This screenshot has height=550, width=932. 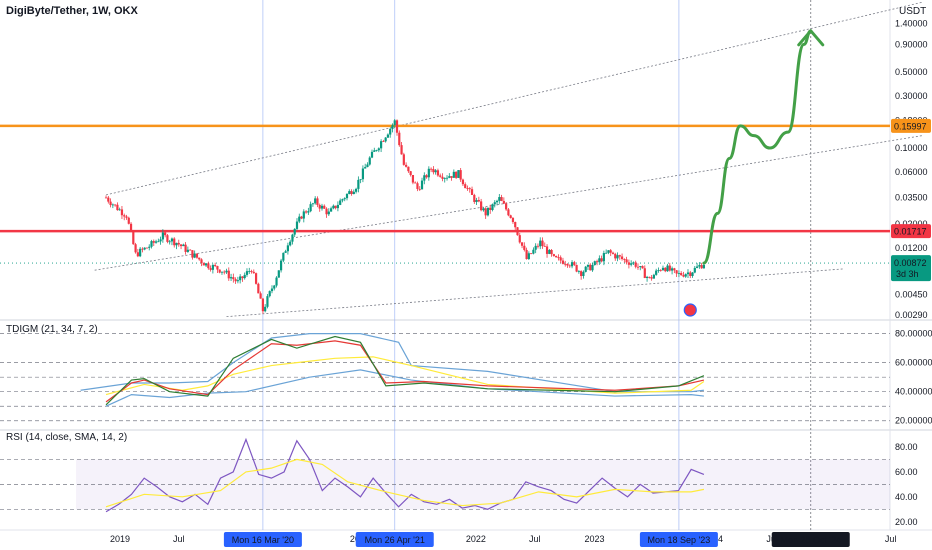 What do you see at coordinates (913, 392) in the screenshot?
I see `indicator-tick-label: 40.00000` at bounding box center [913, 392].